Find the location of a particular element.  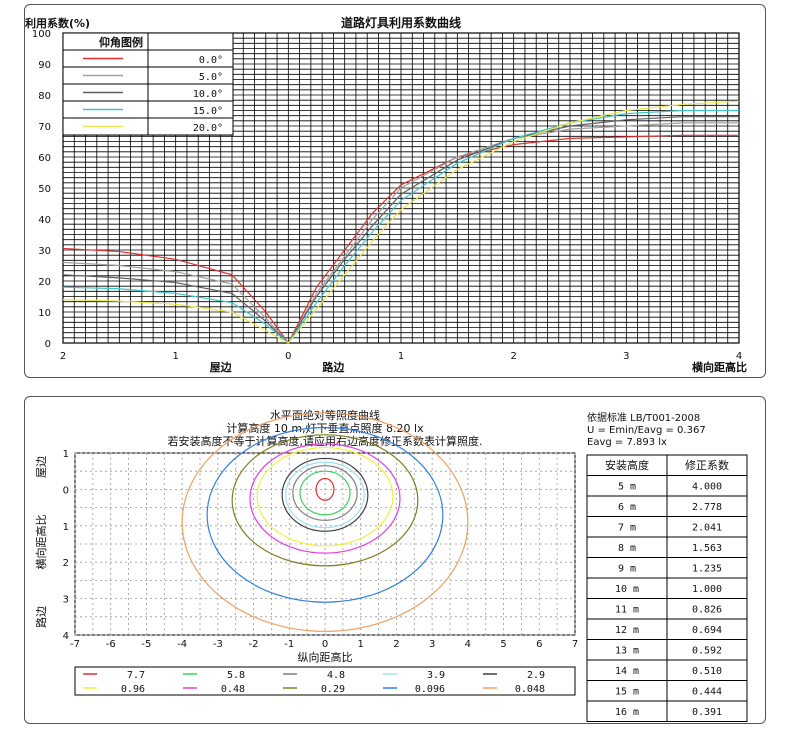

table-cell-factor: 0.444 is located at coordinates (707, 692).